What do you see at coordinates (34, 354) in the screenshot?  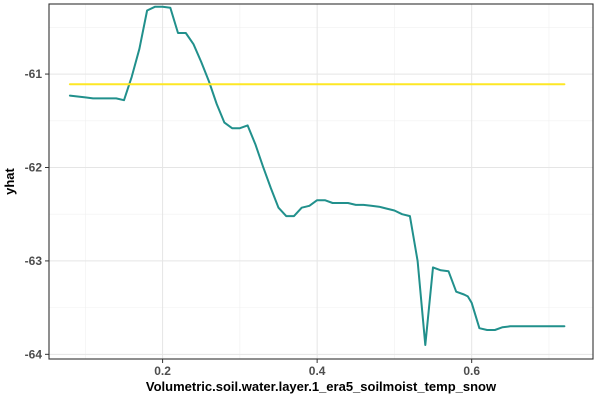 I see `y-tick-label: -64` at bounding box center [34, 354].